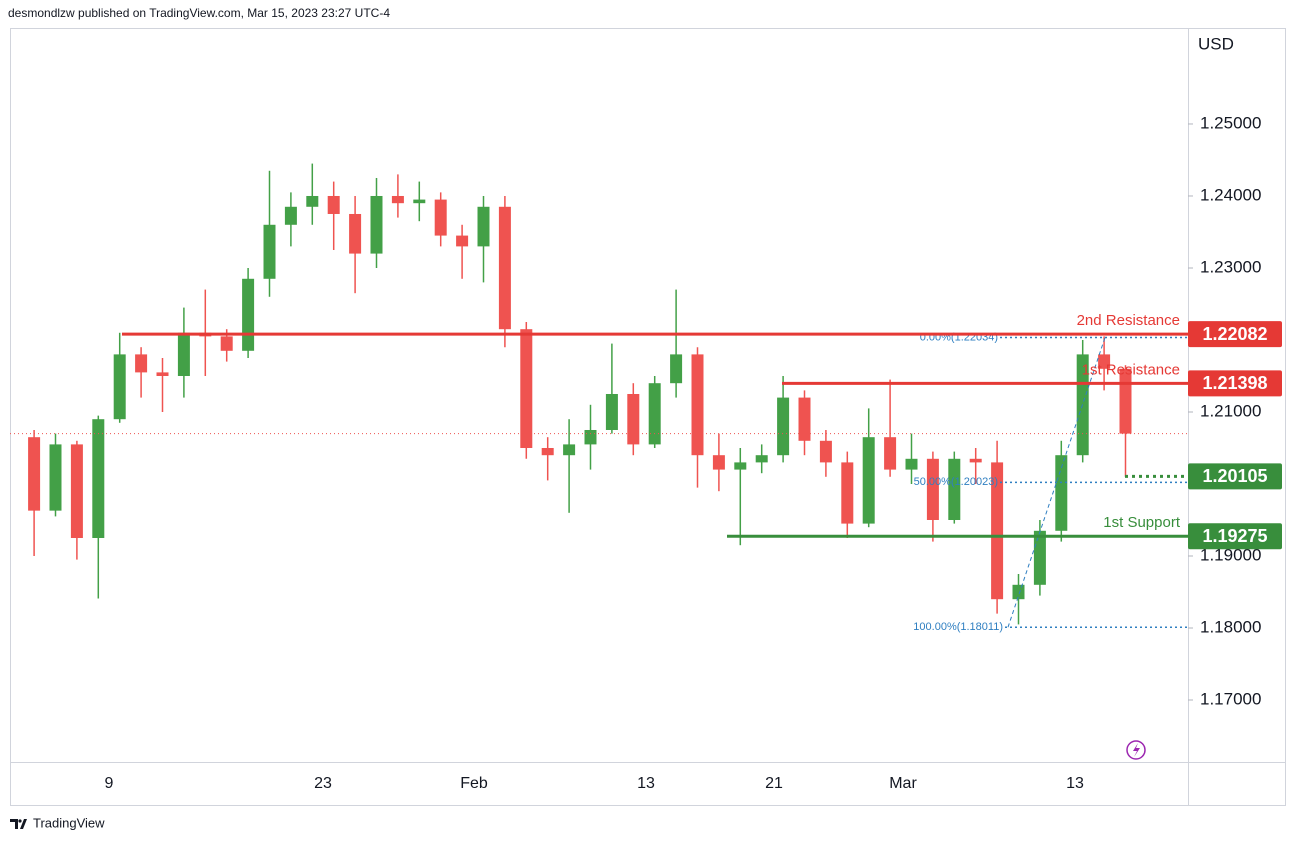 The height and width of the screenshot is (842, 1296). I want to click on fib-label: 50.00%(1.20023), so click(956, 482).